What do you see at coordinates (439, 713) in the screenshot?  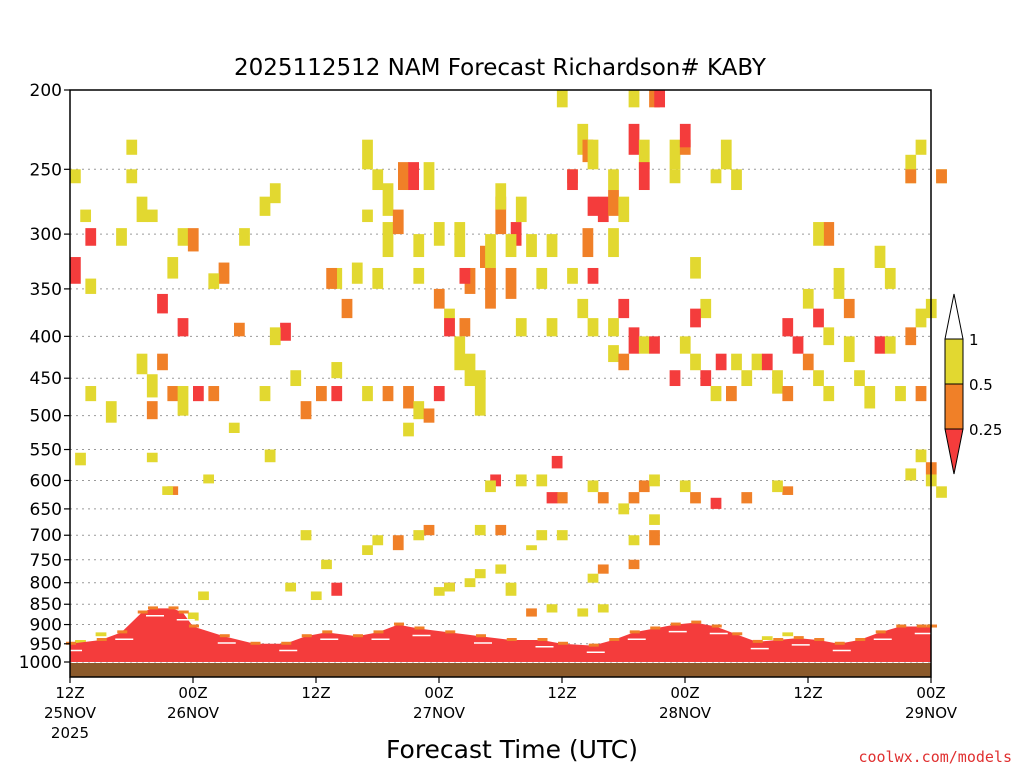 I see `x-tick-date: 27NOV` at bounding box center [439, 713].